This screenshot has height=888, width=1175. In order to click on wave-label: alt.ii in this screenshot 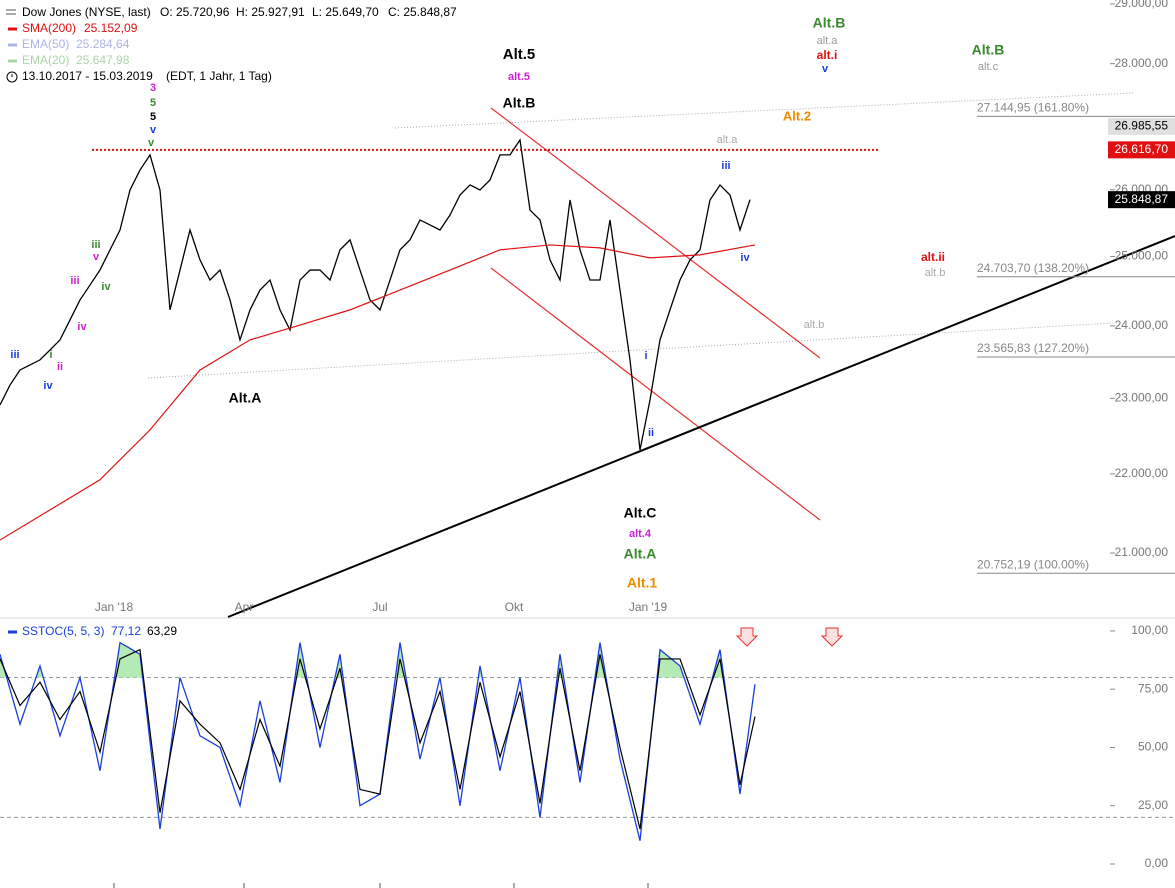, I will do `click(933, 257)`.